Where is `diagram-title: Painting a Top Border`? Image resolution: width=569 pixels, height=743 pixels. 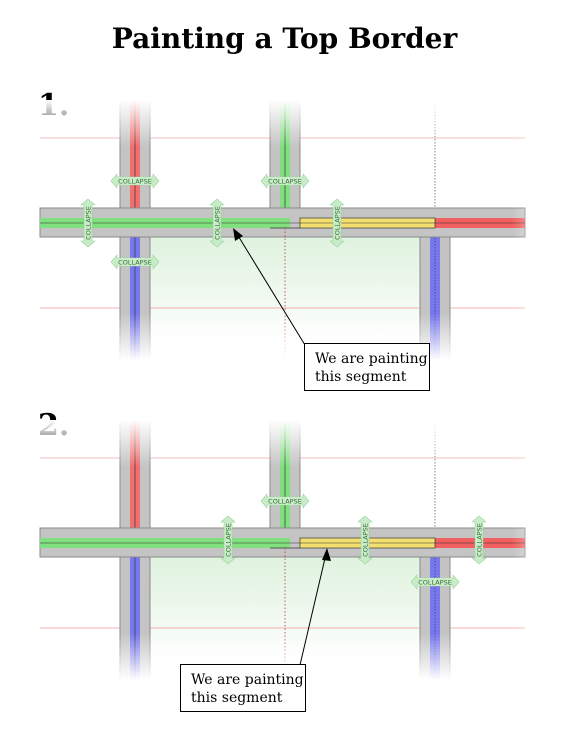
diagram-title: Painting a Top Border is located at coordinates (284, 38).